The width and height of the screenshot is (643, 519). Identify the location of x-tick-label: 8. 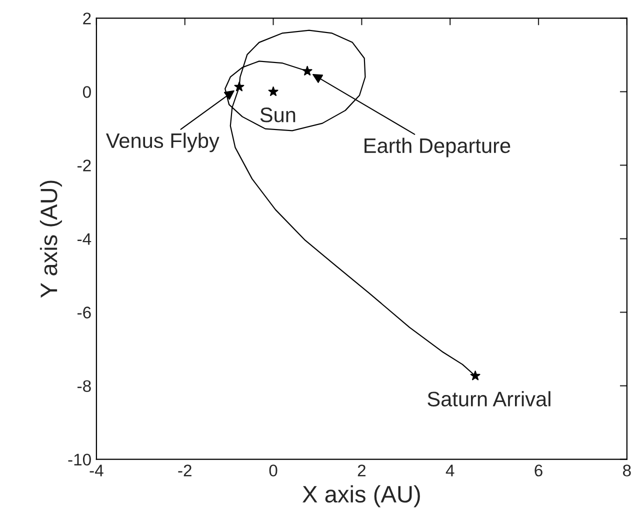
(627, 470).